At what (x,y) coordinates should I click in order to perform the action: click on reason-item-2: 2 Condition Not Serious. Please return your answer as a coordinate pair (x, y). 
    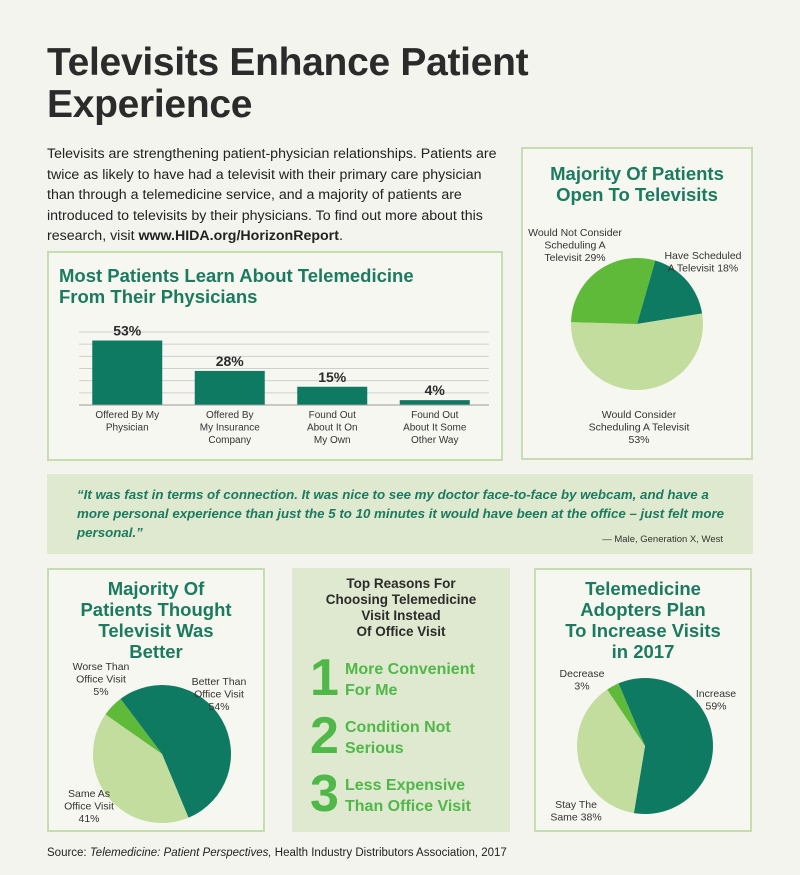
    Looking at the image, I should click on (405, 737).